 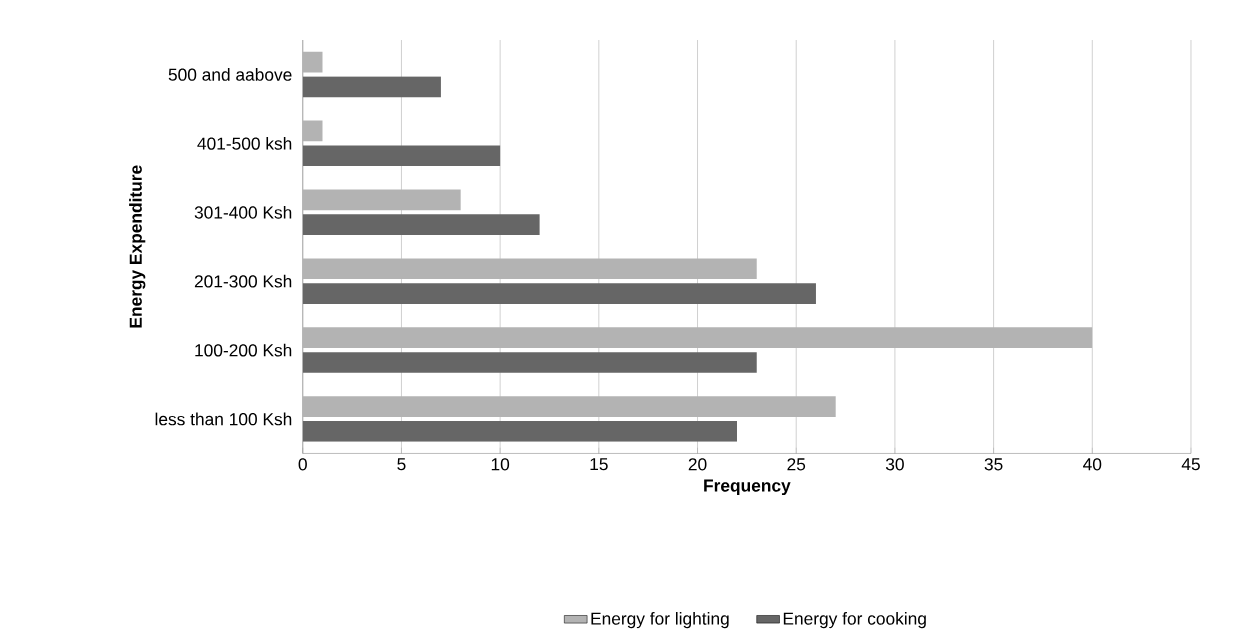 What do you see at coordinates (796, 464) in the screenshot?
I see `x-tick-label: 25` at bounding box center [796, 464].